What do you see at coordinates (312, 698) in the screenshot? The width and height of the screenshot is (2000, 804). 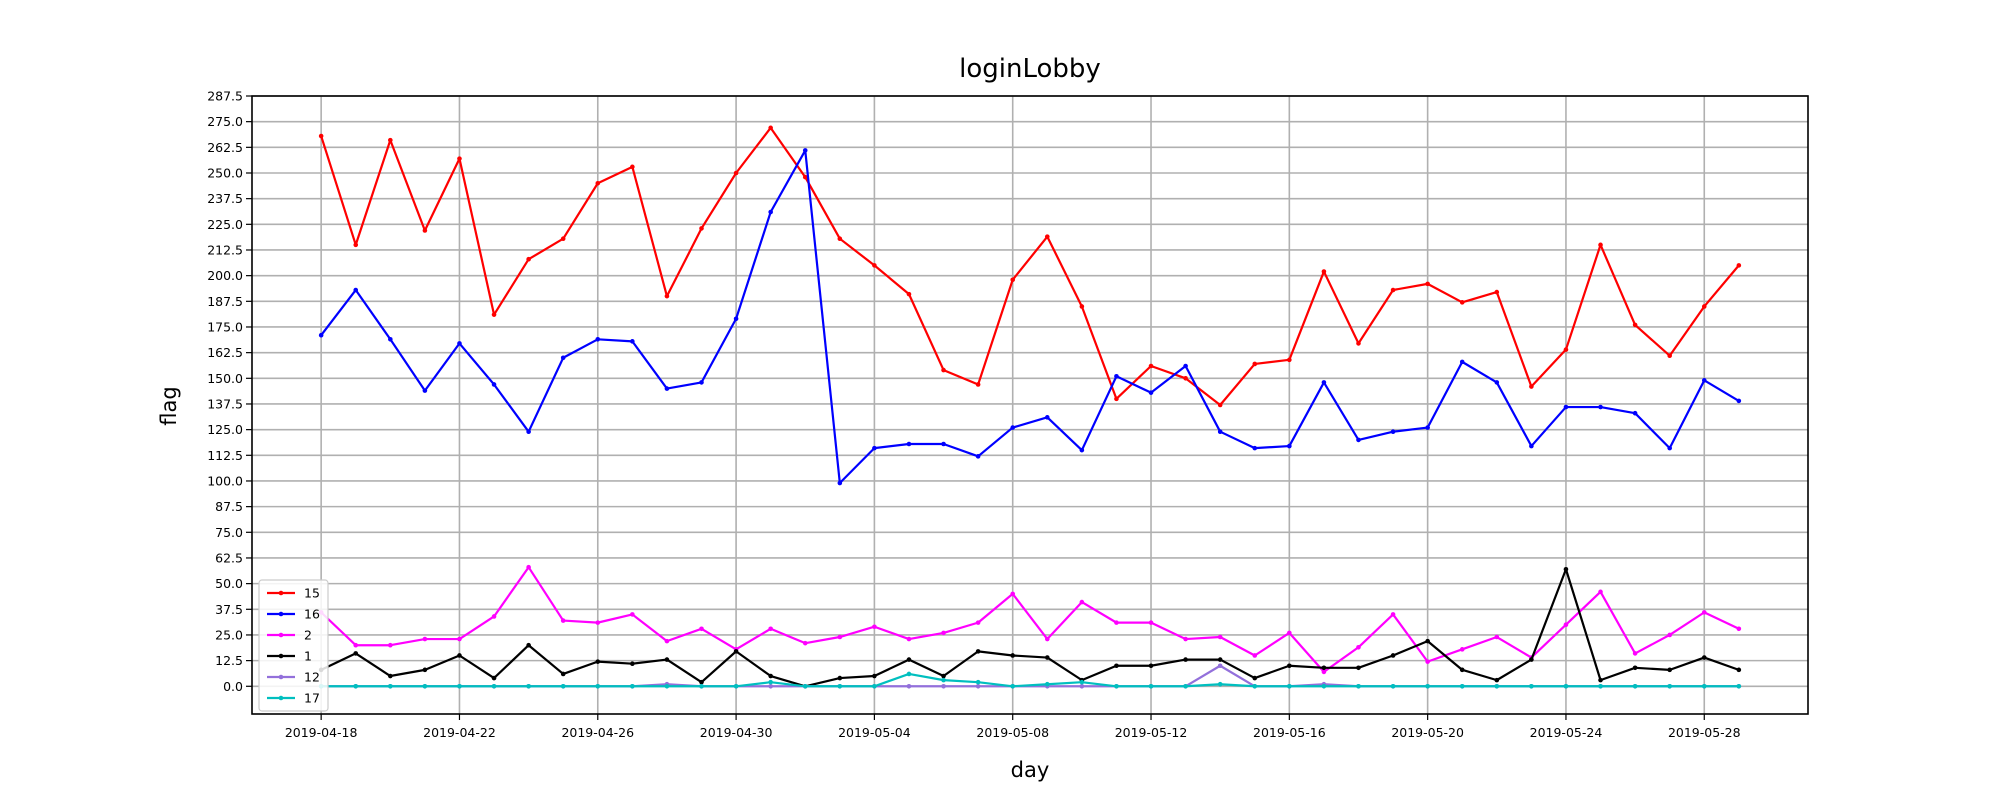 I see `legend-label: 17` at bounding box center [312, 698].